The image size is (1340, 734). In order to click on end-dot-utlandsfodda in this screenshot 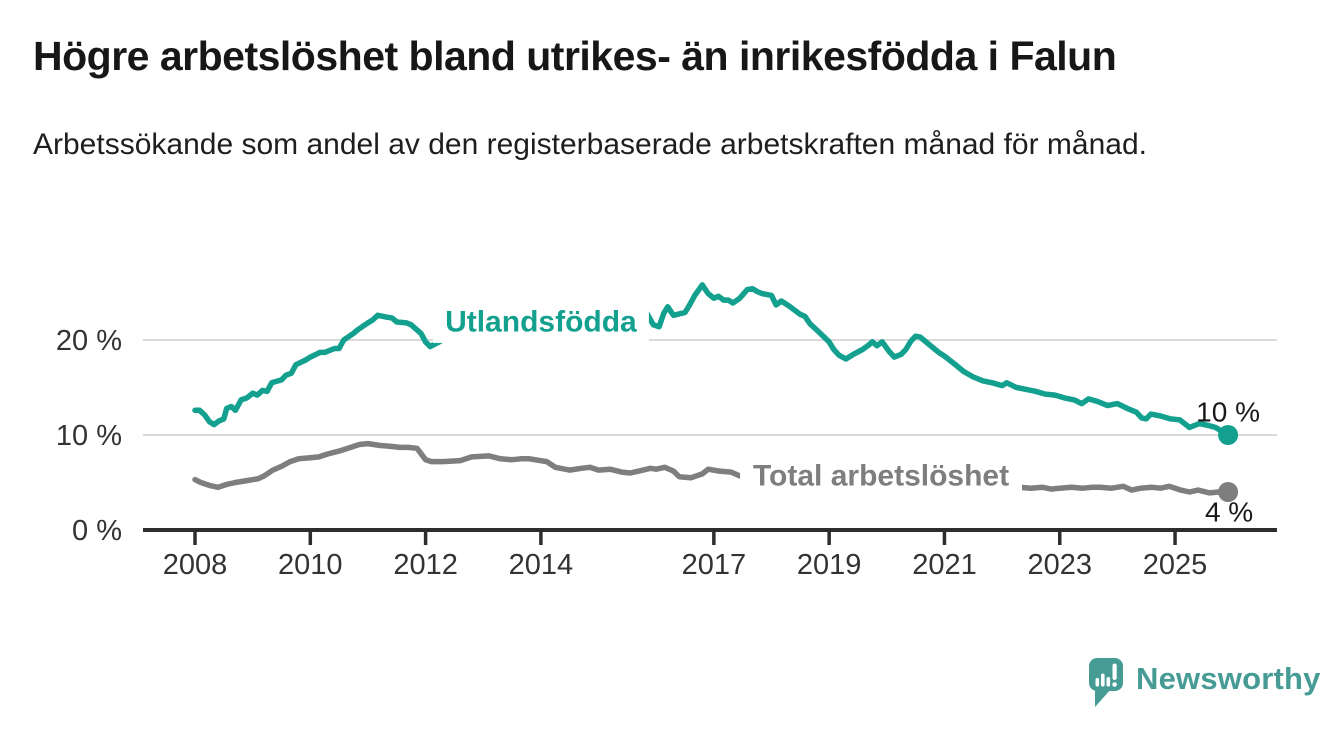, I will do `click(1228, 435)`.